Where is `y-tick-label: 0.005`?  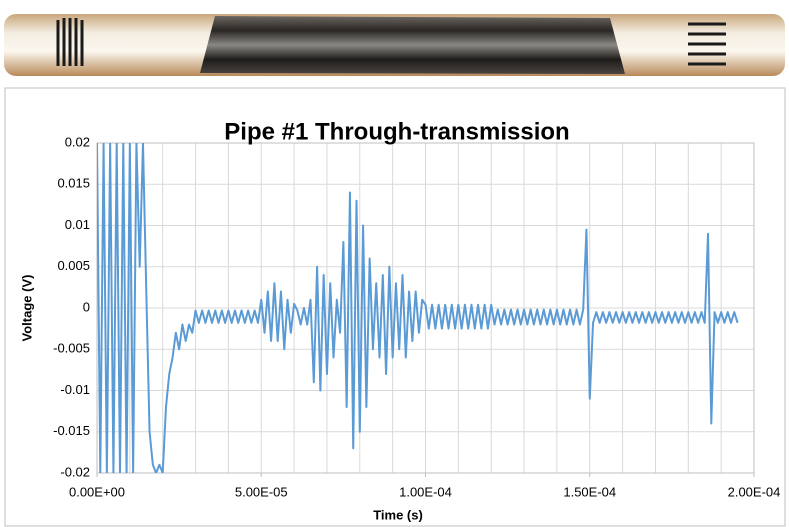
y-tick-label: 0.005 is located at coordinates (73, 265).